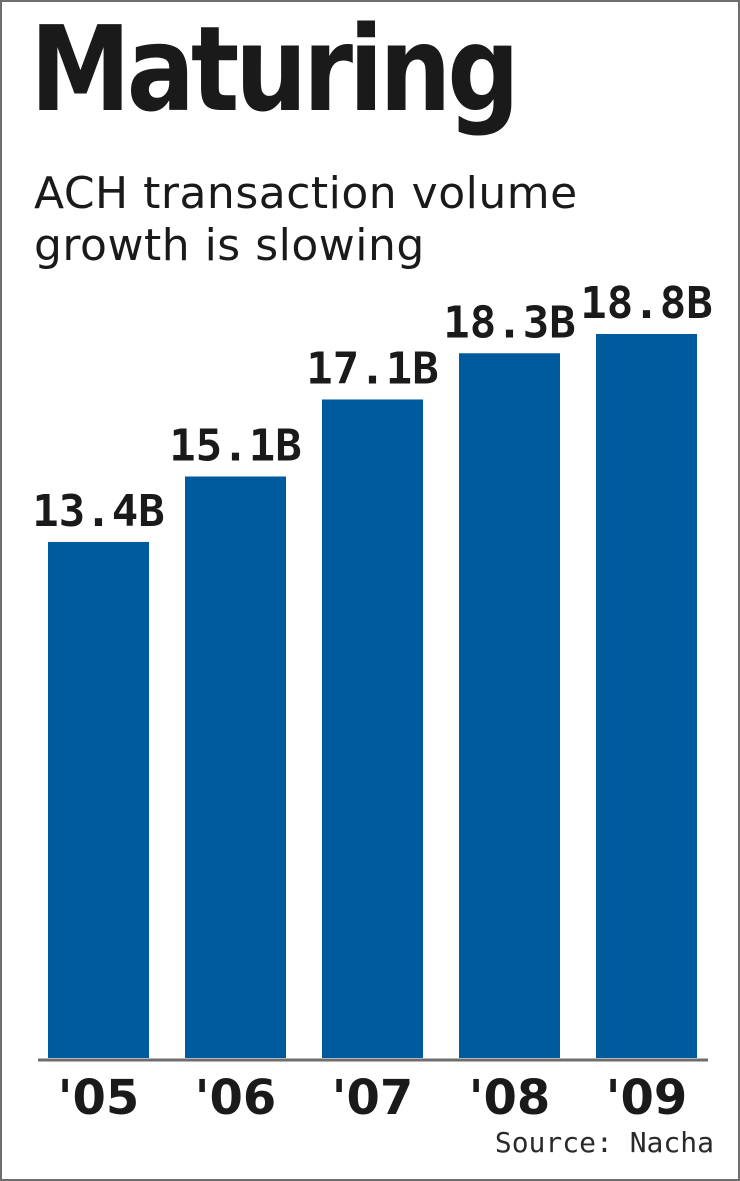  Describe the element at coordinates (98, 511) in the screenshot. I see `bar-value-label-0: 13.4B` at that location.